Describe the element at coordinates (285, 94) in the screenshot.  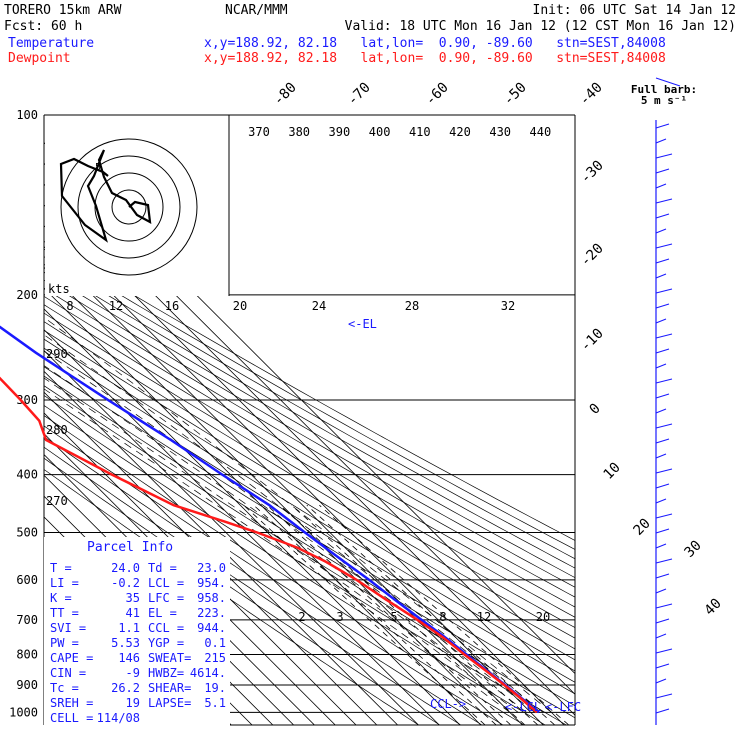
I see `isotherm-label: -80` at that location.